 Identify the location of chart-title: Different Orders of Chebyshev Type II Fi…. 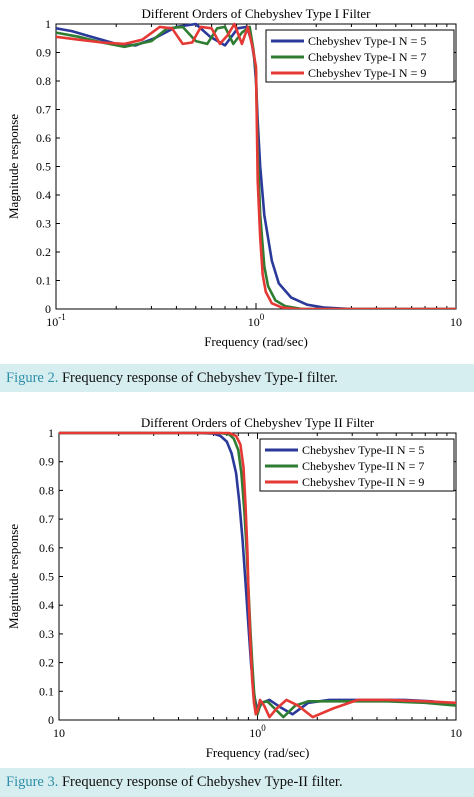
(258, 422).